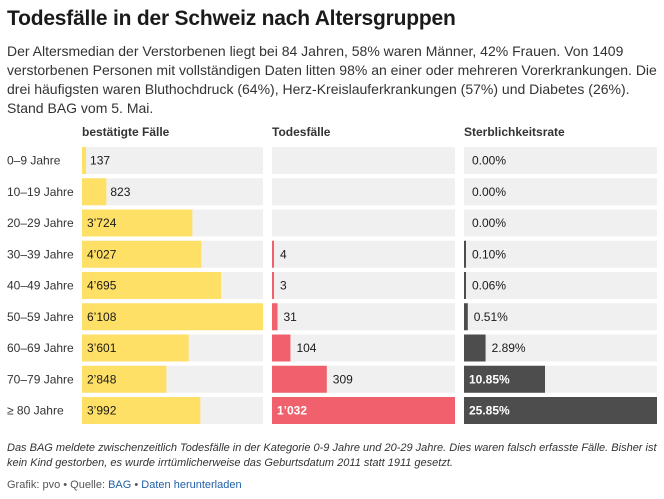 The height and width of the screenshot is (499, 664). What do you see at coordinates (34, 161) in the screenshot?
I see `row-label-0-9-jahre: 0–9 Jahre` at bounding box center [34, 161].